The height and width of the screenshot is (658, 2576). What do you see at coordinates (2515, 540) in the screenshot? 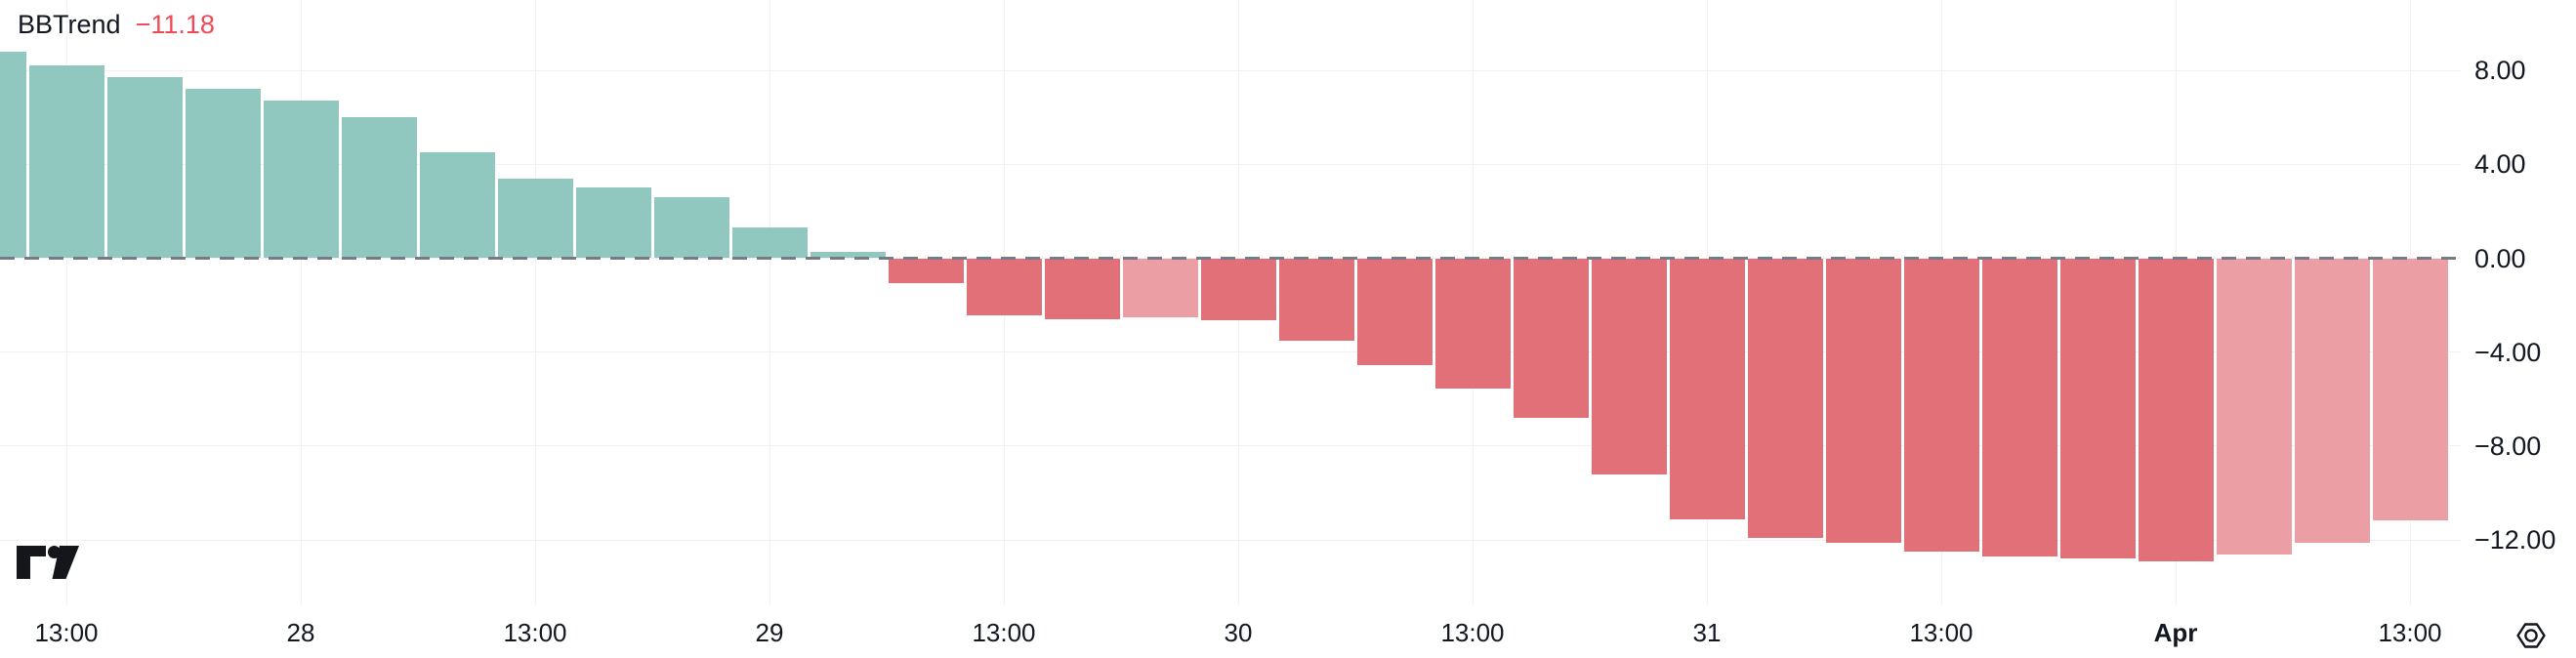
I see `y-axis-label: −12.00` at bounding box center [2515, 540].